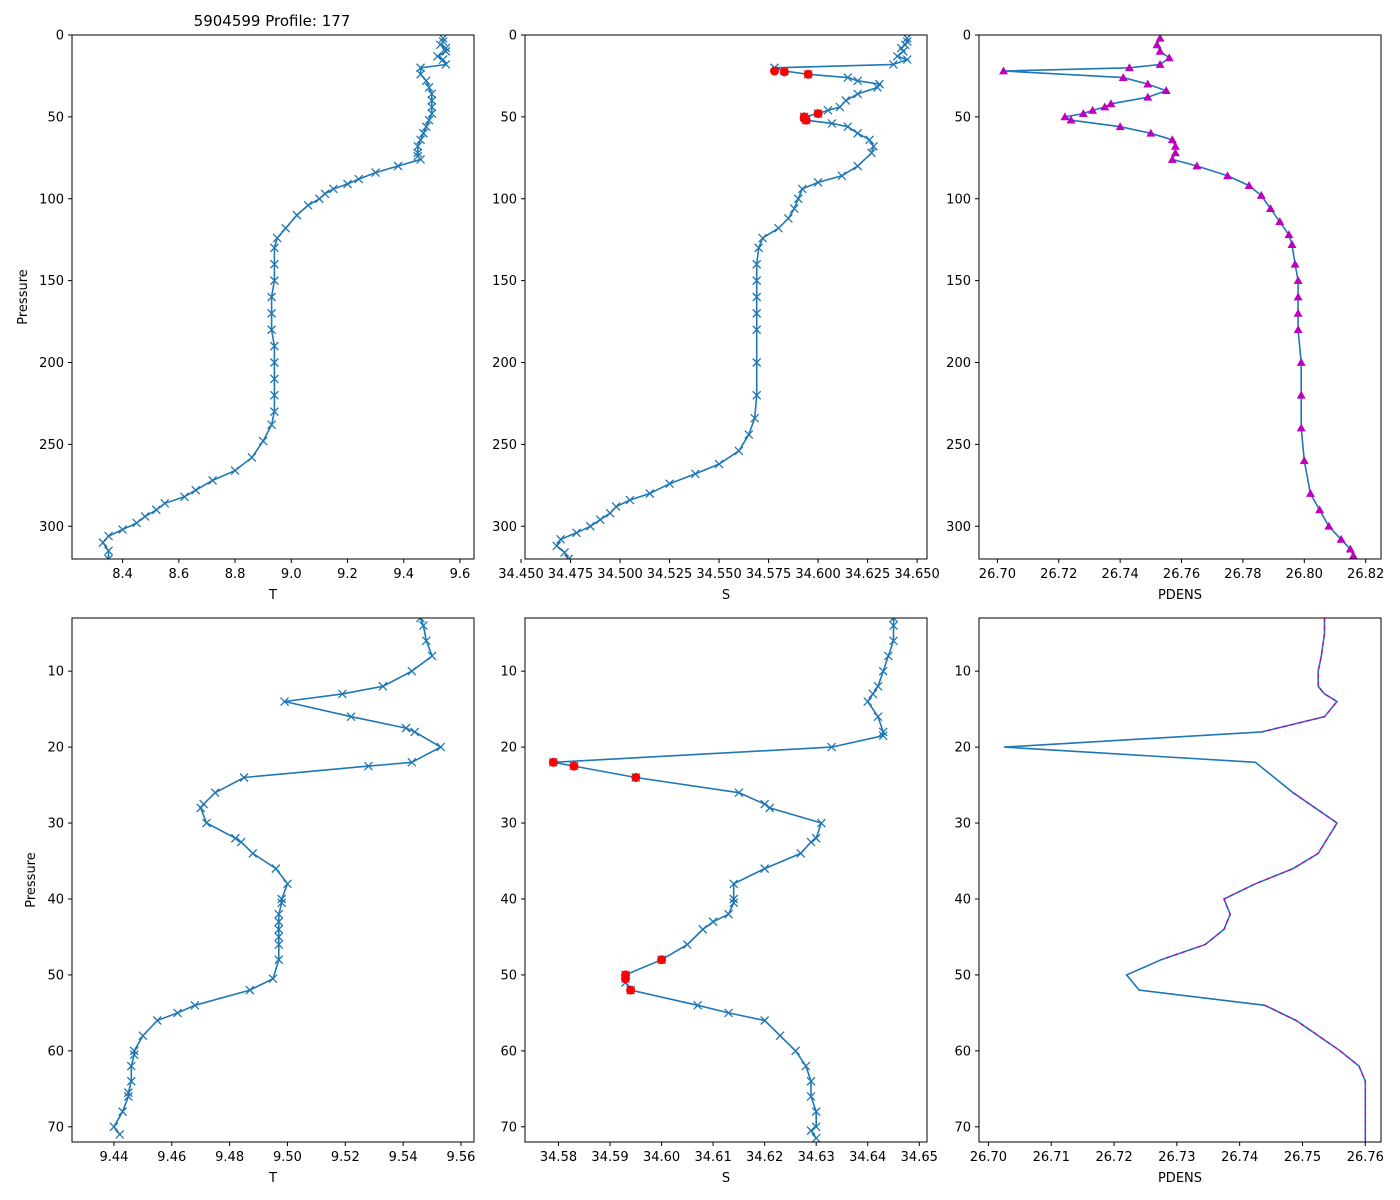  I want to click on series-line-T, so click(277, 876).